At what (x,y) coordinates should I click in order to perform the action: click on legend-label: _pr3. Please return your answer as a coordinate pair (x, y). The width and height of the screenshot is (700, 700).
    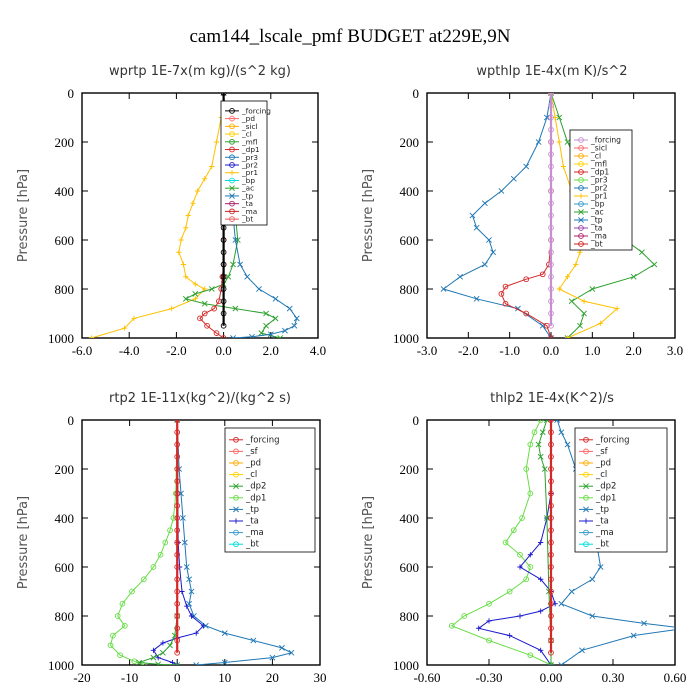
    Looking at the image, I should click on (599, 180).